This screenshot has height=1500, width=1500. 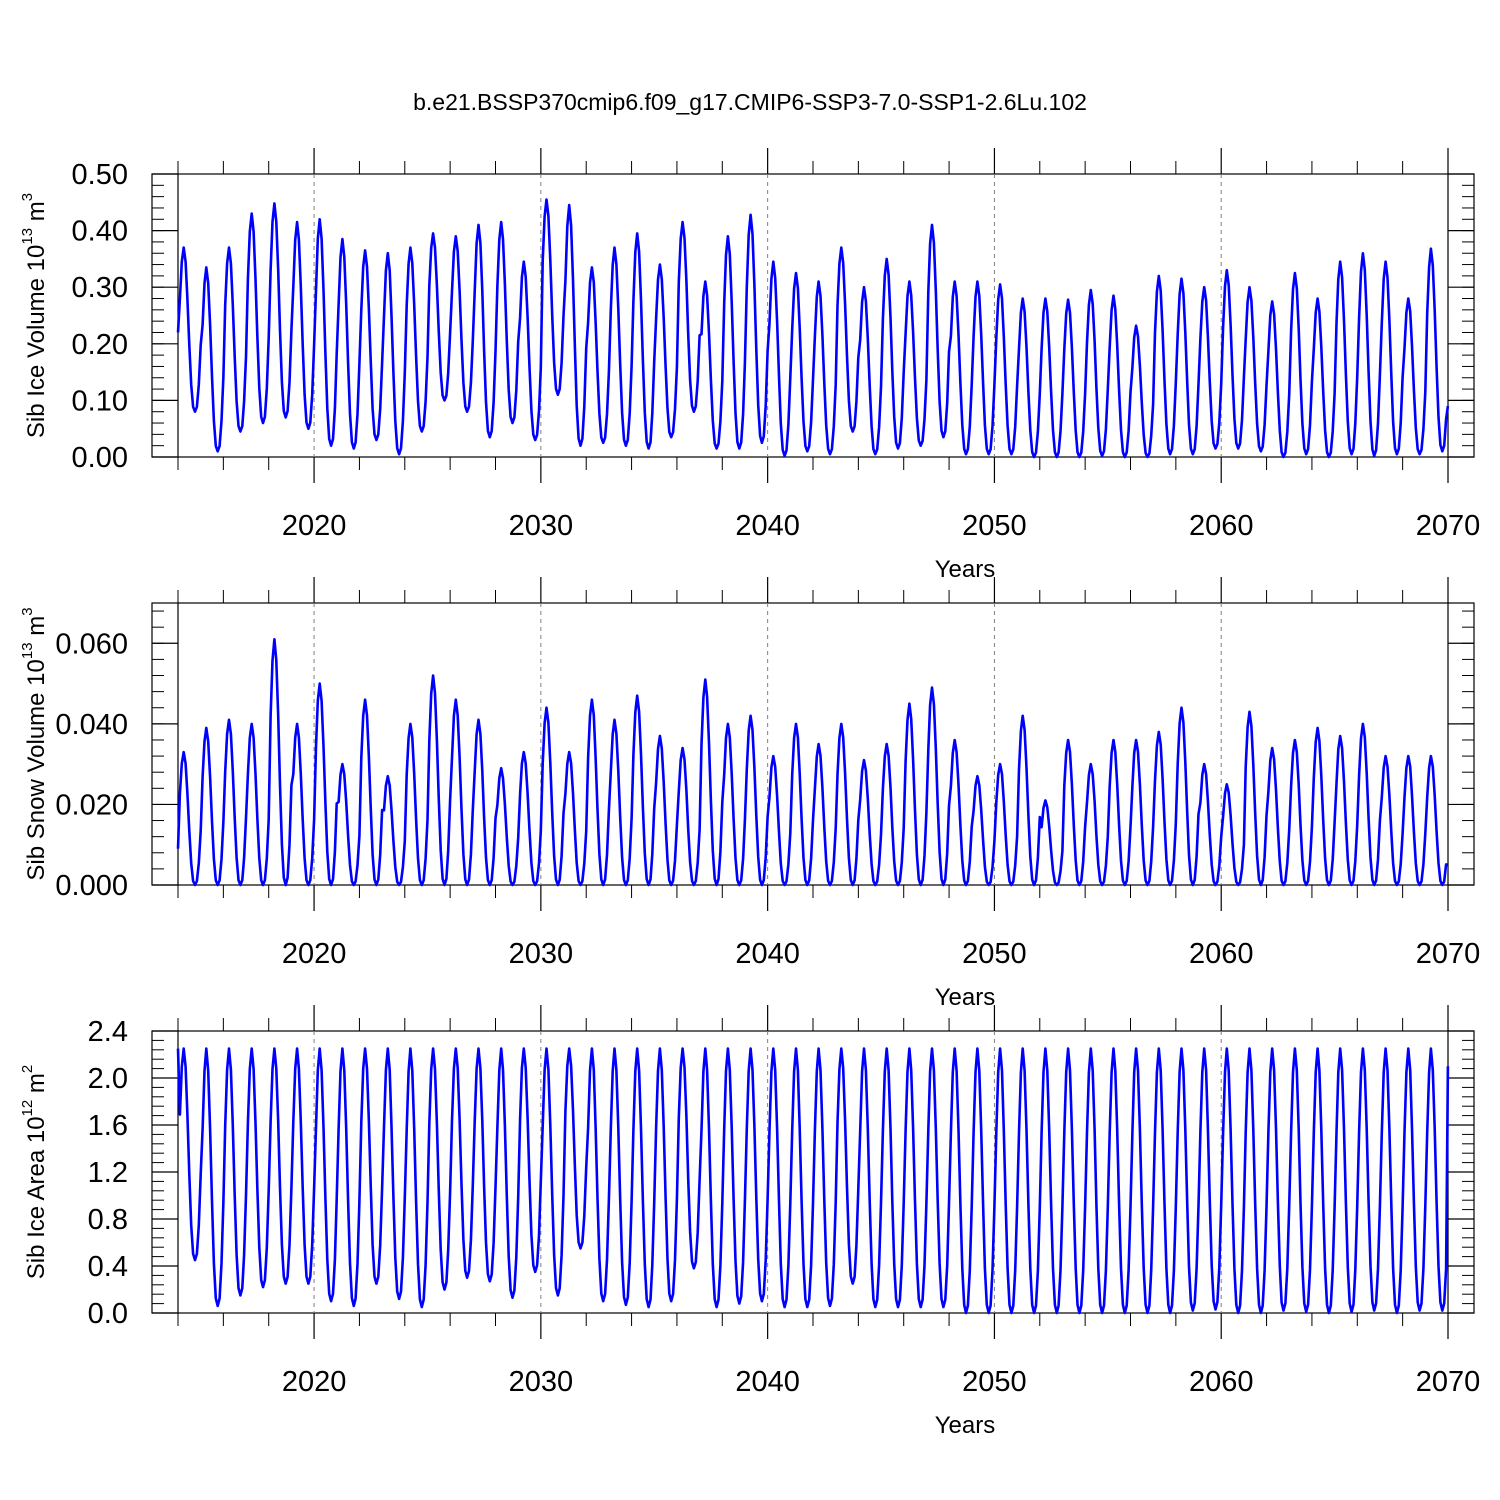 What do you see at coordinates (108, 1032) in the screenshot?
I see `y-tick-label: 2.4` at bounding box center [108, 1032].